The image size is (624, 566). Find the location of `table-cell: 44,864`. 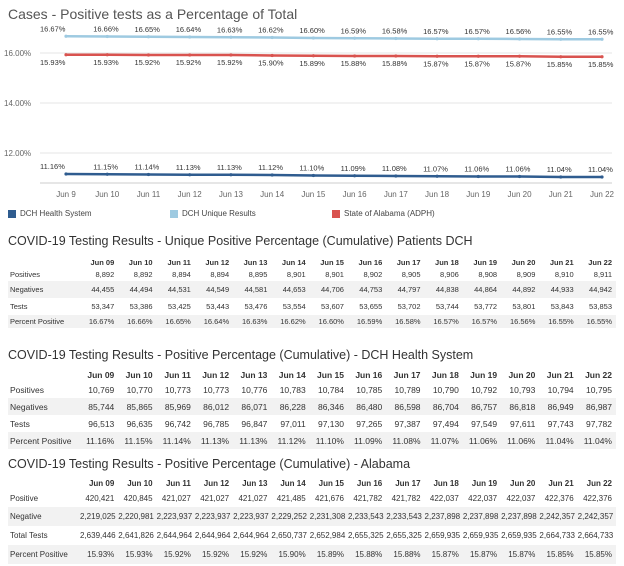

table-cell: 44,864 is located at coordinates (482, 289).